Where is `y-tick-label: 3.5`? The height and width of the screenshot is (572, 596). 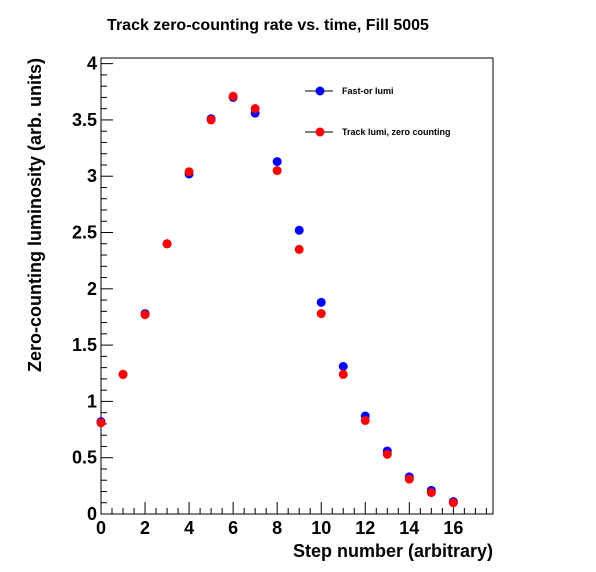 y-tick-label: 3.5 is located at coordinates (84, 120).